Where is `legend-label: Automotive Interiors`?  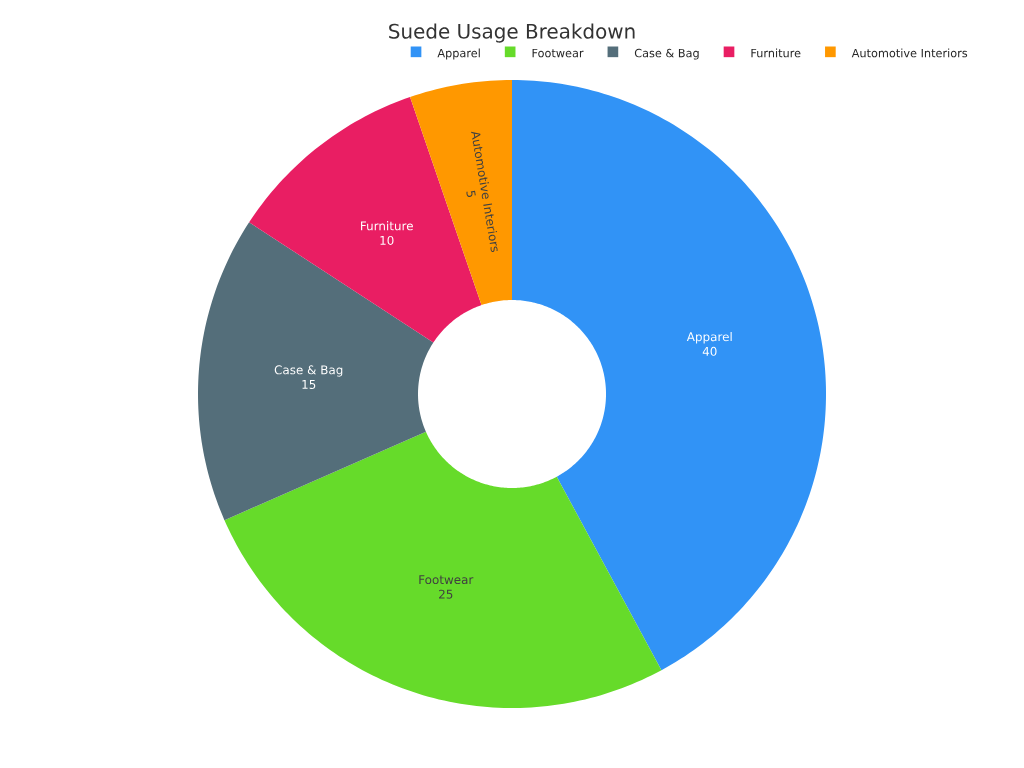 legend-label: Automotive Interiors is located at coordinates (909, 53).